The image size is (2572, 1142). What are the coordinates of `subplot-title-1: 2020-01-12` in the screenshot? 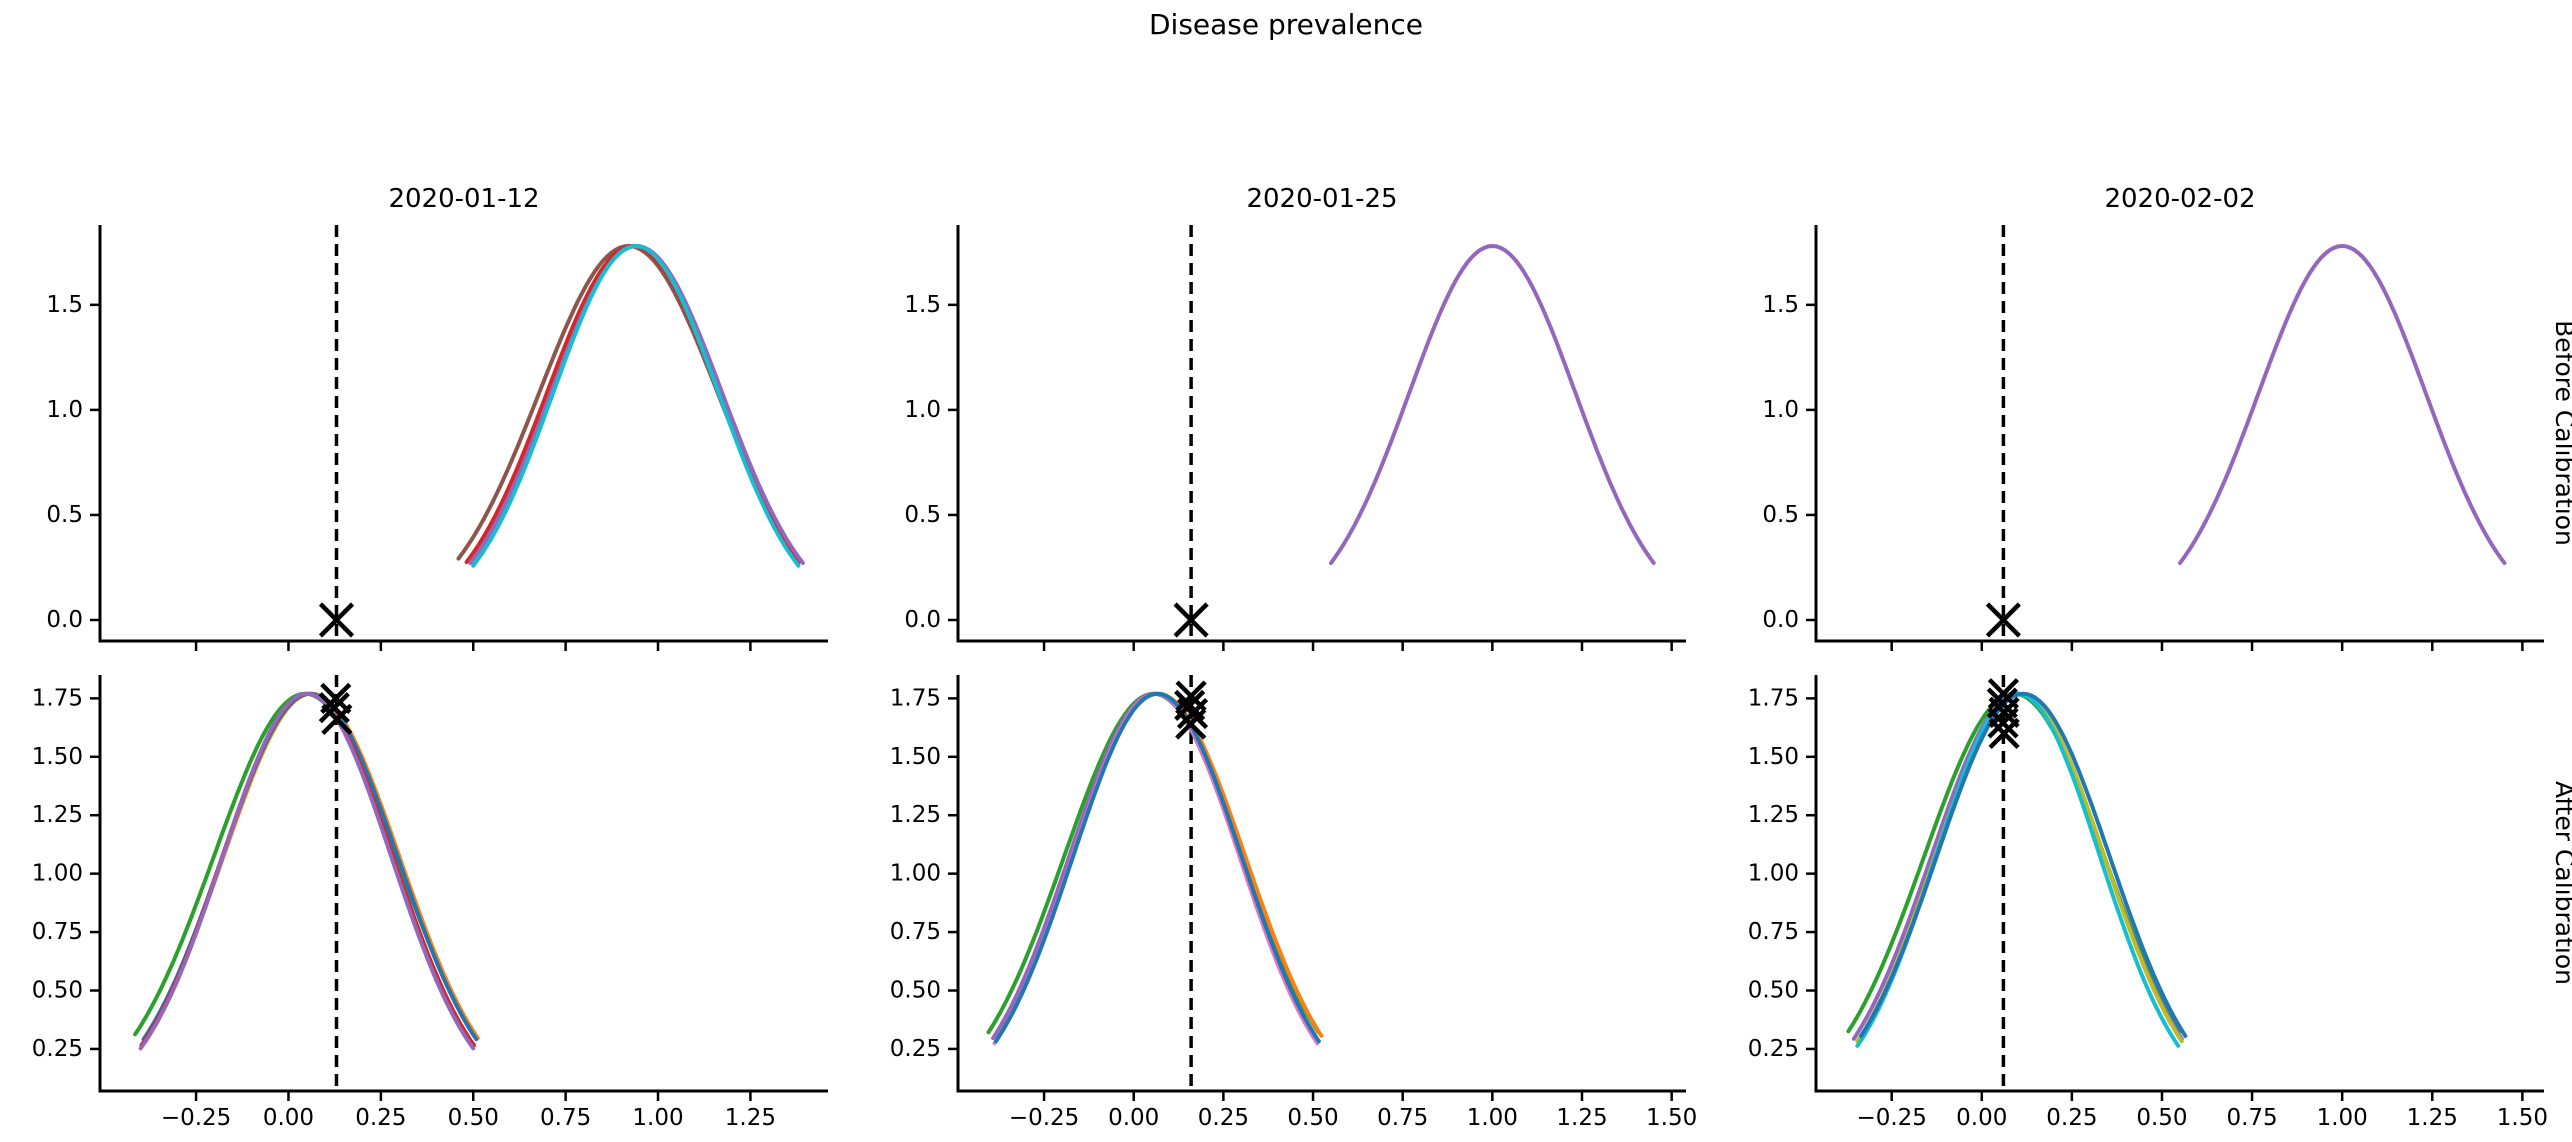 It's located at (463, 199).